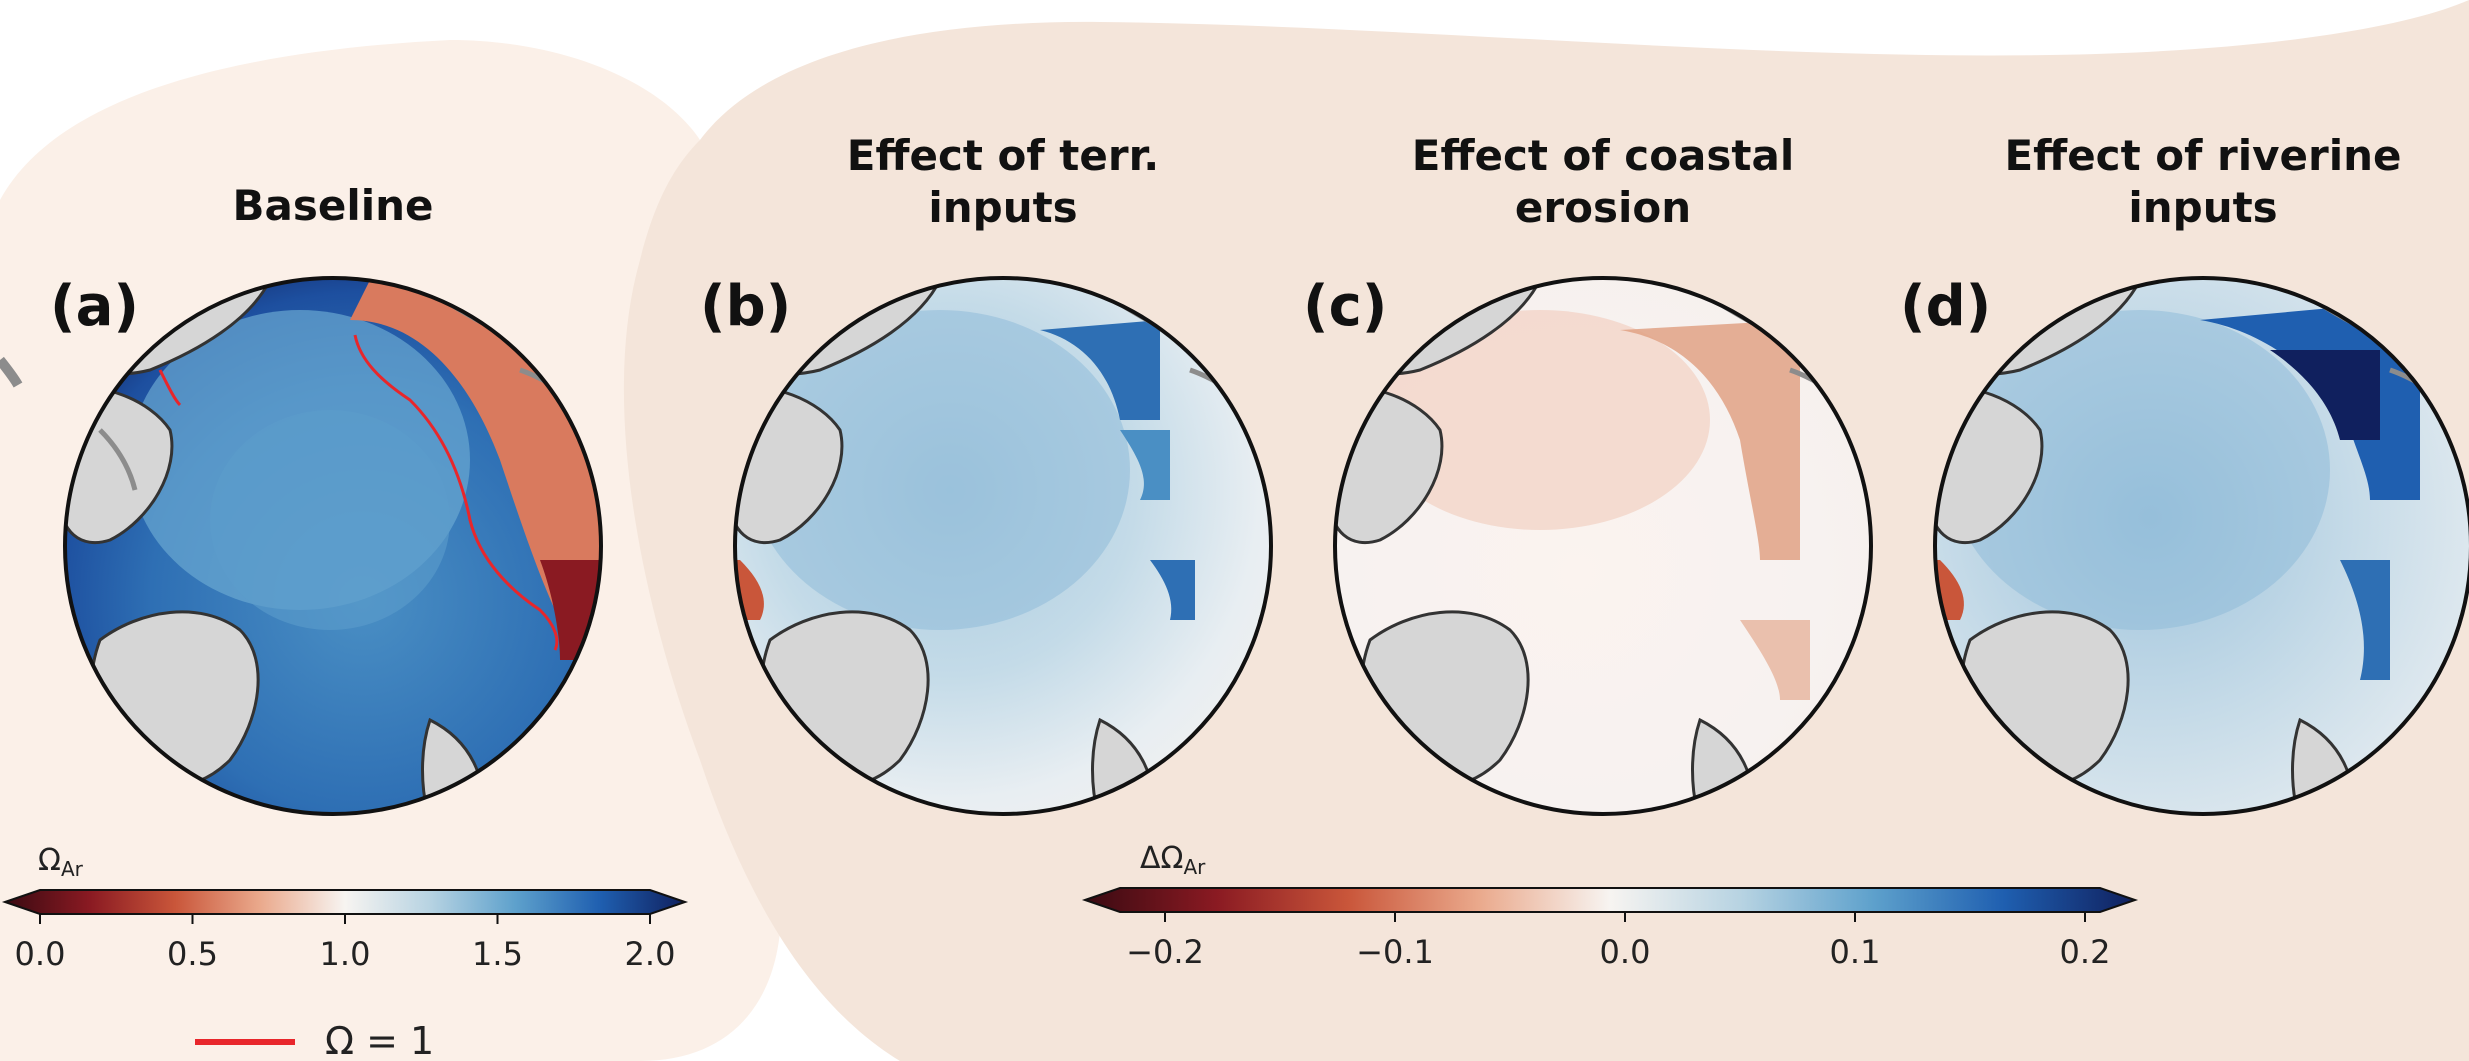  Describe the element at coordinates (1610, 900) in the screenshot. I see `colorbar-right-bar` at that location.